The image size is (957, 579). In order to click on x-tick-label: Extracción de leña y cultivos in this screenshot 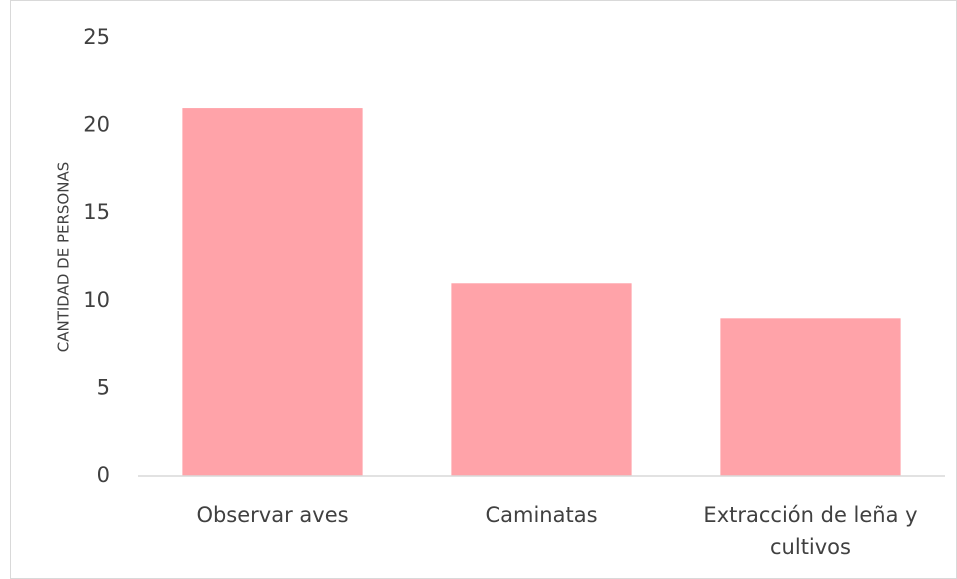, I will do `click(810, 531)`.